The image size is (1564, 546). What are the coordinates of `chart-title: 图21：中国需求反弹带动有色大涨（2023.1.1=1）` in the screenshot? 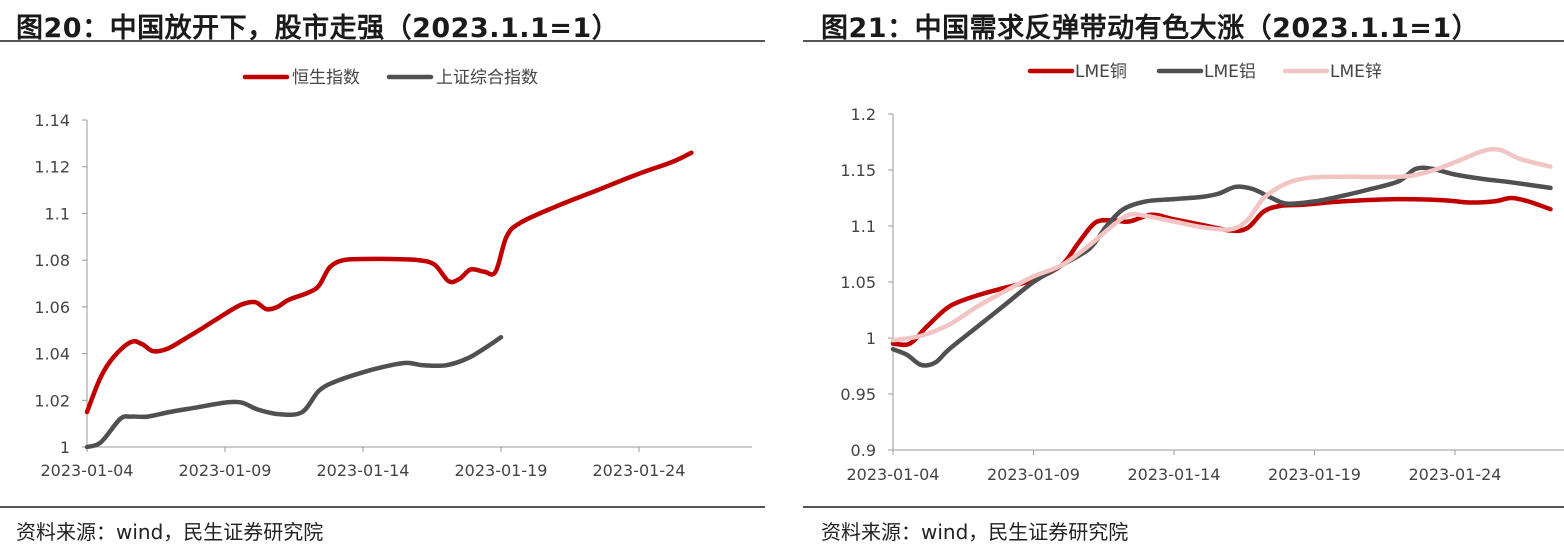 It's located at (1150, 28).